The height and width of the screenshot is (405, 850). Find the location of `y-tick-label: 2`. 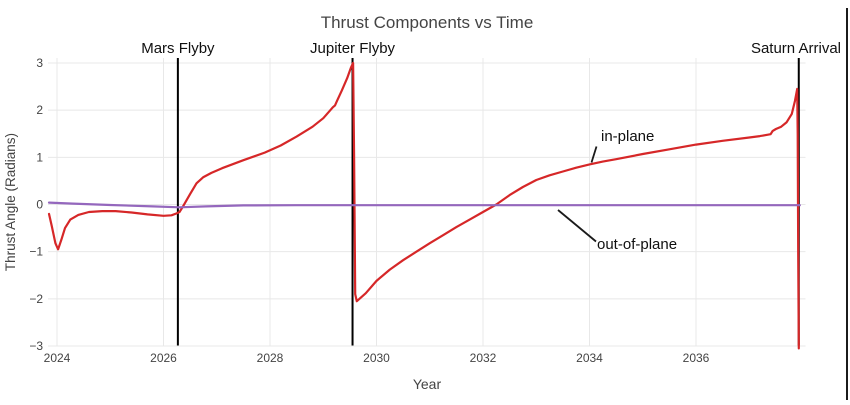

y-tick-label: 2 is located at coordinates (39, 110).